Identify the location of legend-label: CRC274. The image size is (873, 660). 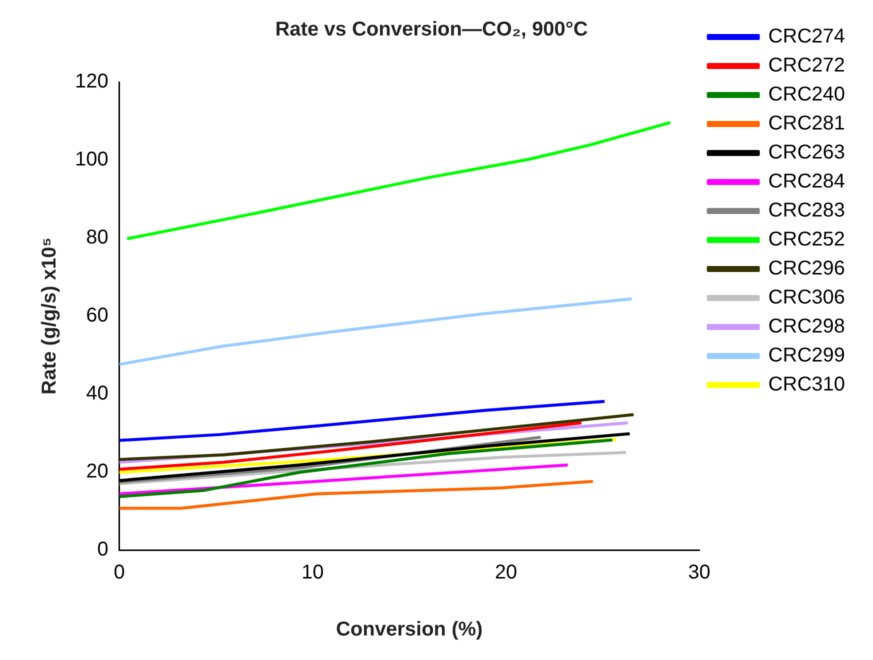
(807, 37).